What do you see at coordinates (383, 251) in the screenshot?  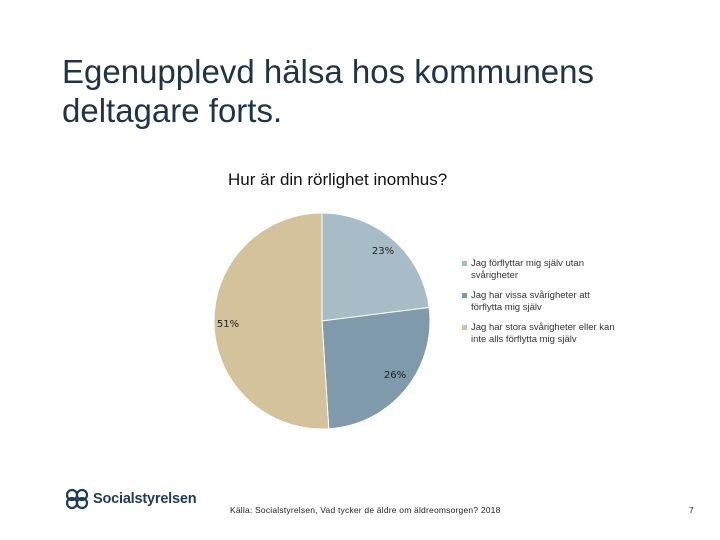 I see `pie-data-label: 23%` at bounding box center [383, 251].